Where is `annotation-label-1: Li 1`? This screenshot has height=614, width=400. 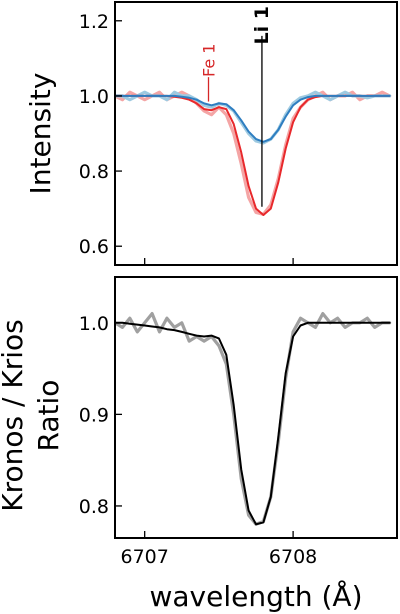 annotation-label-1: Li 1 is located at coordinates (262, 25).